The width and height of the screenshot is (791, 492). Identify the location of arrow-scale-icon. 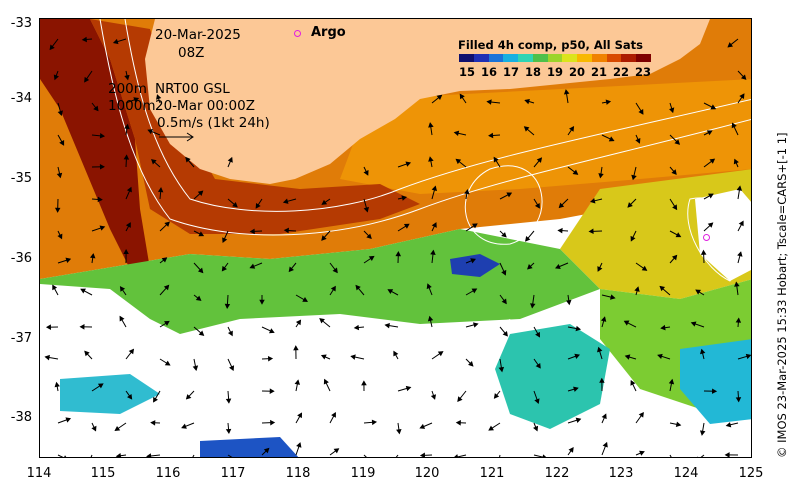
(176, 137).